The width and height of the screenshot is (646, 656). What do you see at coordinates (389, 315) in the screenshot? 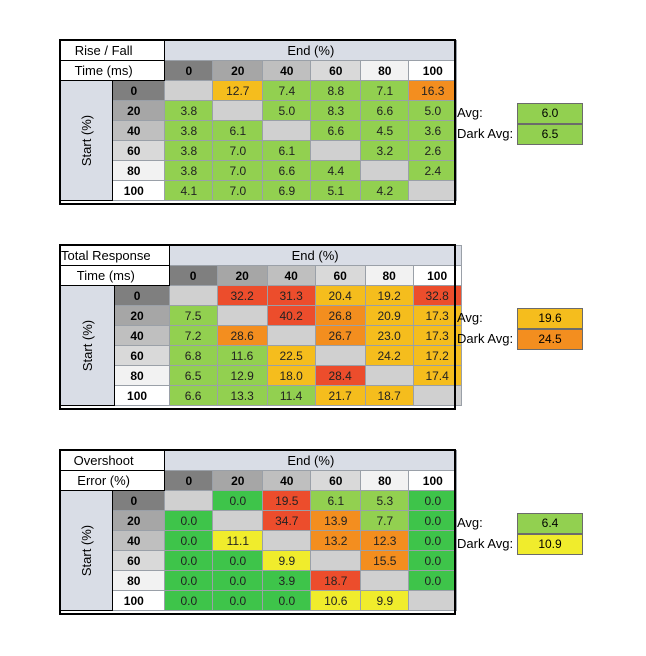
I see `heatmap-cell: 20.9` at bounding box center [389, 315].